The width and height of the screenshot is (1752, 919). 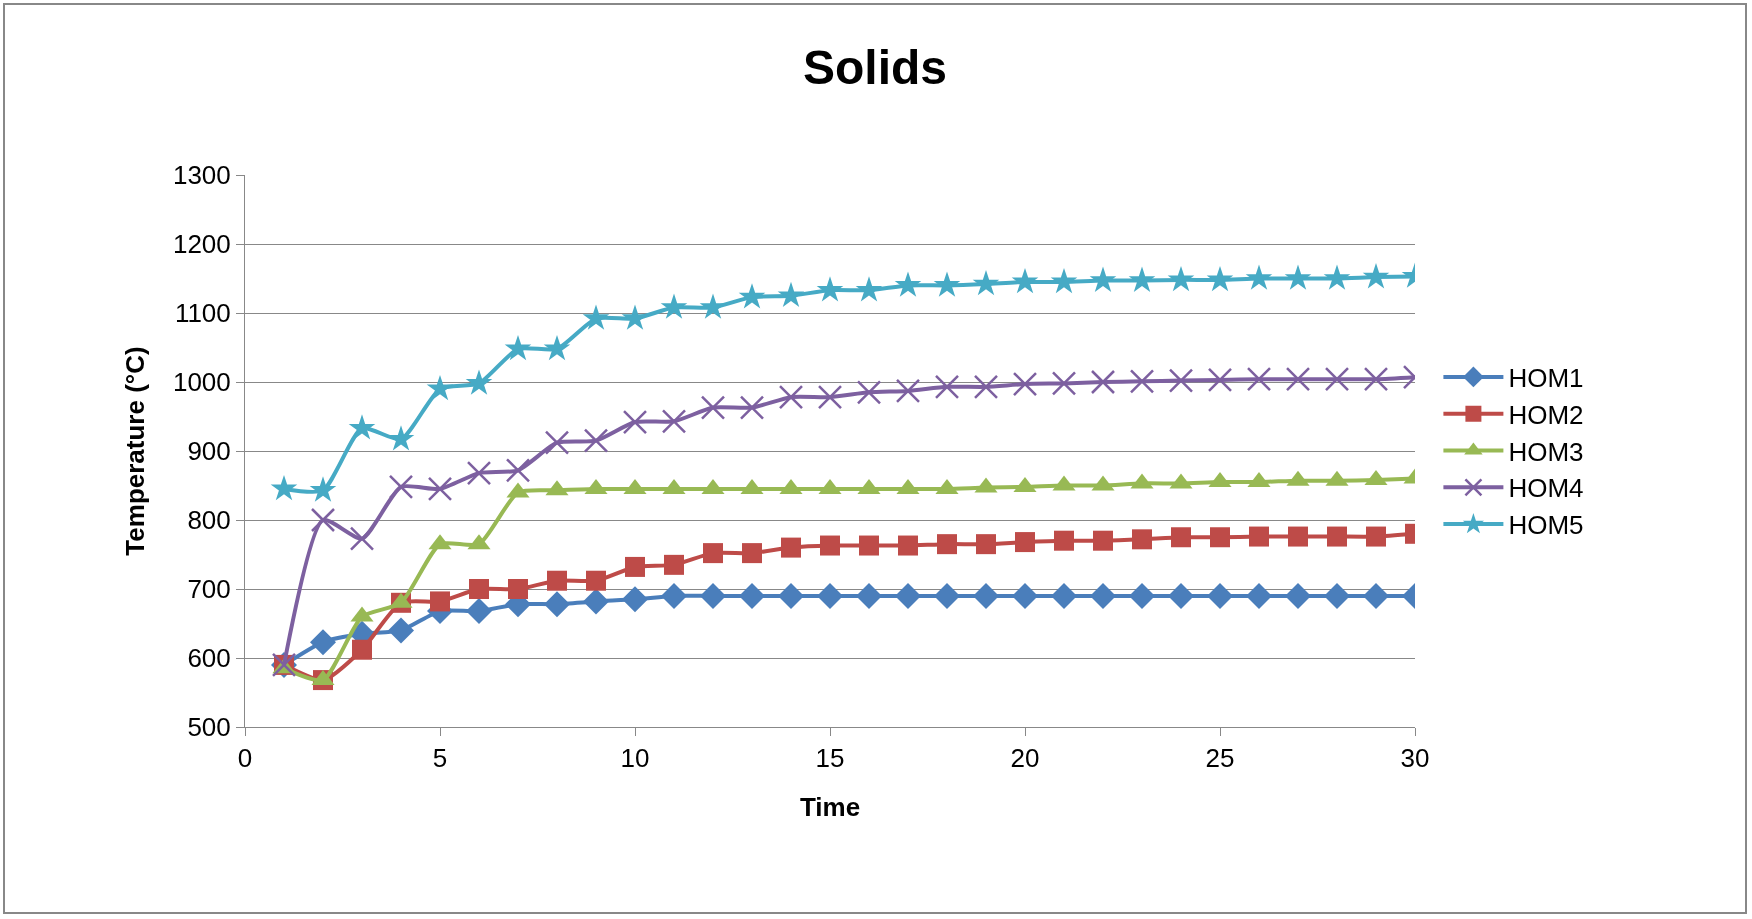 What do you see at coordinates (1546, 378) in the screenshot?
I see `legend-label: HOM1` at bounding box center [1546, 378].